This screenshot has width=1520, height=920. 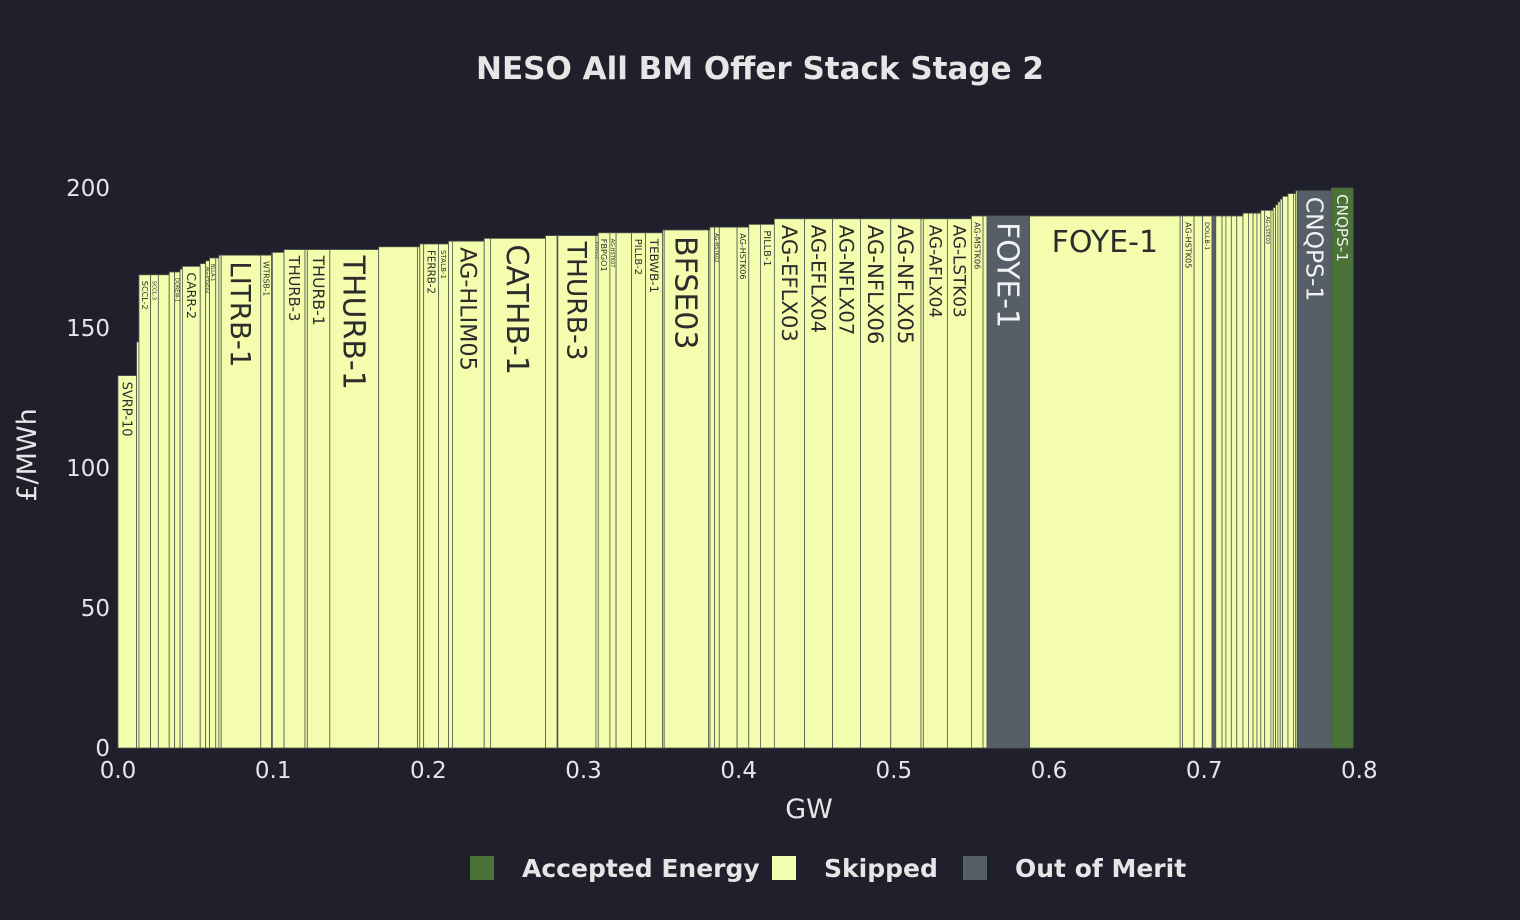 I want to click on bar-label-2: SCCL-2, so click(x=145, y=295).